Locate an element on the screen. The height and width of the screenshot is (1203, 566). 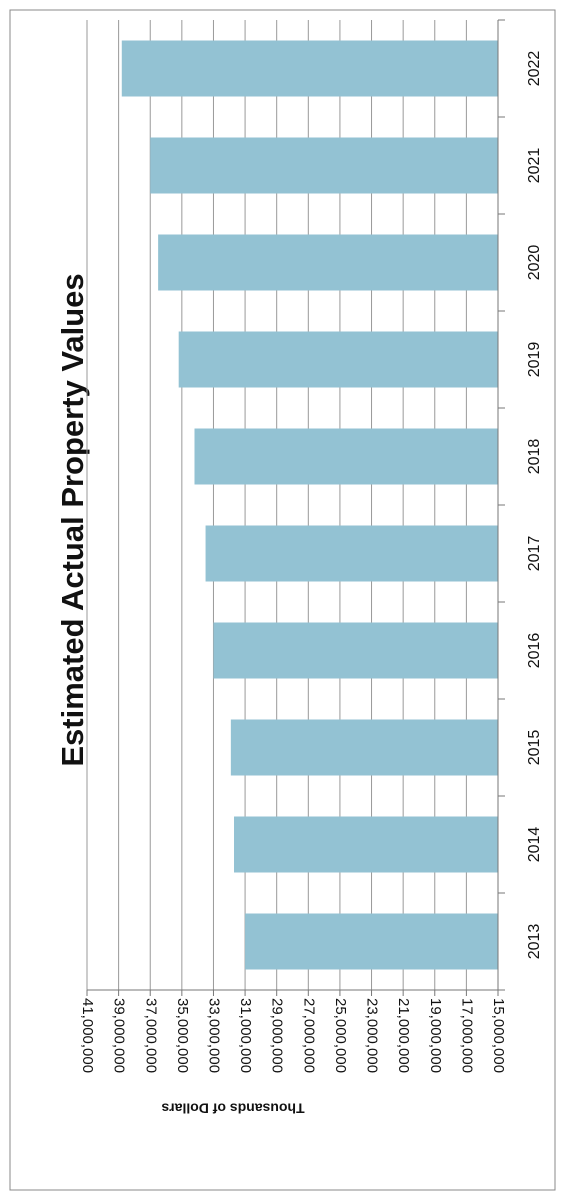
y-tick-label: 17,000,000 is located at coordinates (466, 1035).